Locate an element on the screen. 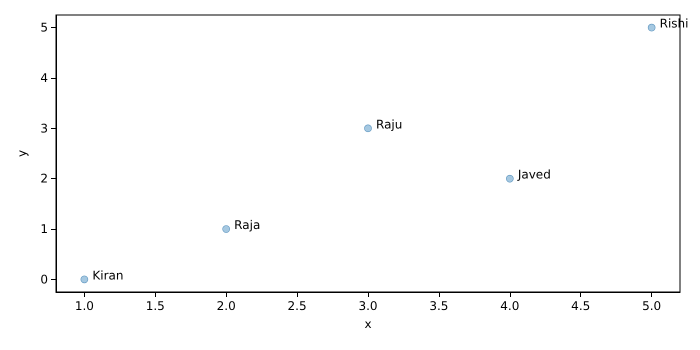 This screenshot has height=350, width=700. x-tick-label: 1.0 is located at coordinates (84, 306).